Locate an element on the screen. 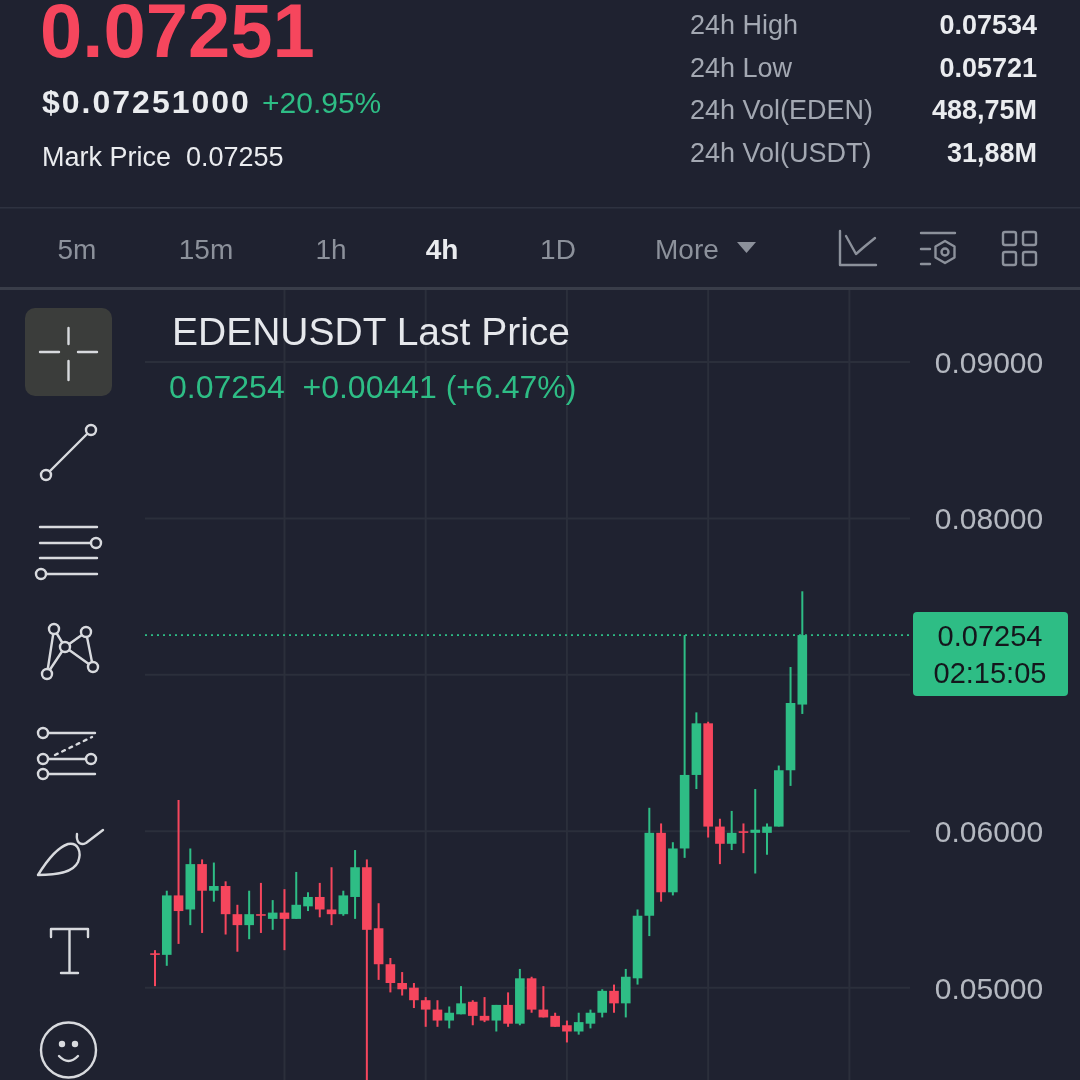 The height and width of the screenshot is (1080, 1080). text: 0.07255 is located at coordinates (235, 157).